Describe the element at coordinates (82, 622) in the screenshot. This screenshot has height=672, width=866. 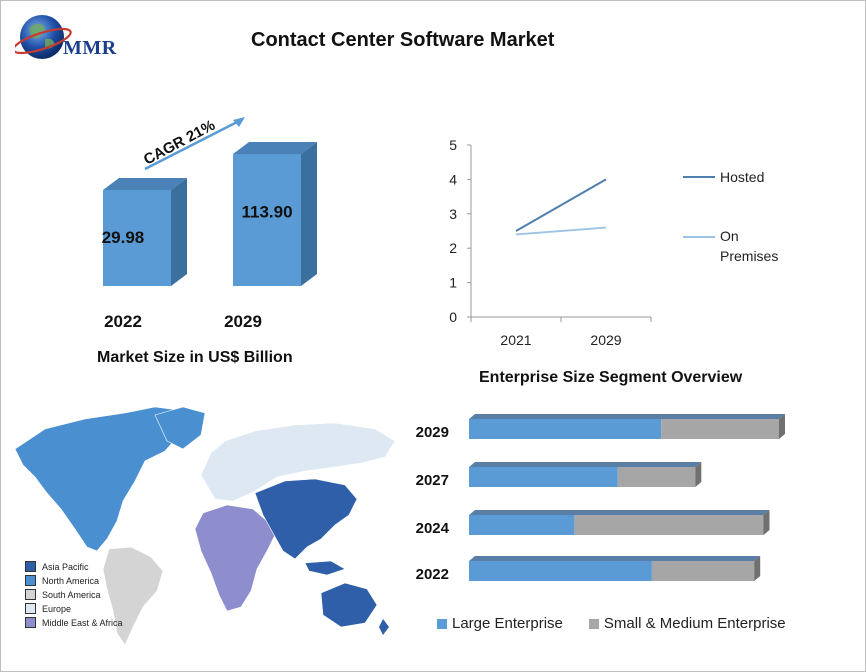
I see `map-legend-label: Middle East & Africa` at that location.